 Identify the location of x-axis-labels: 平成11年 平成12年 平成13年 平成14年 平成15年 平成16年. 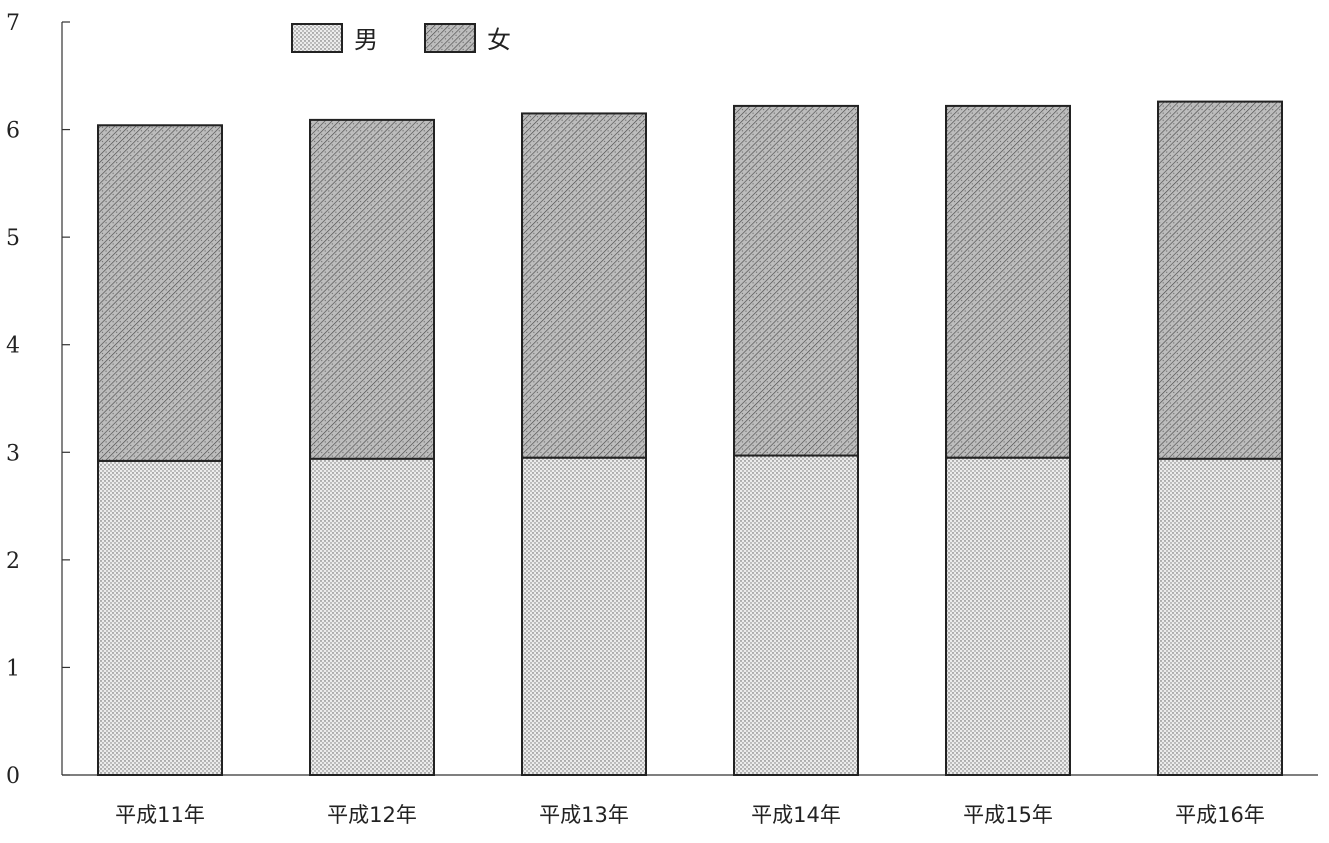
(690, 815).